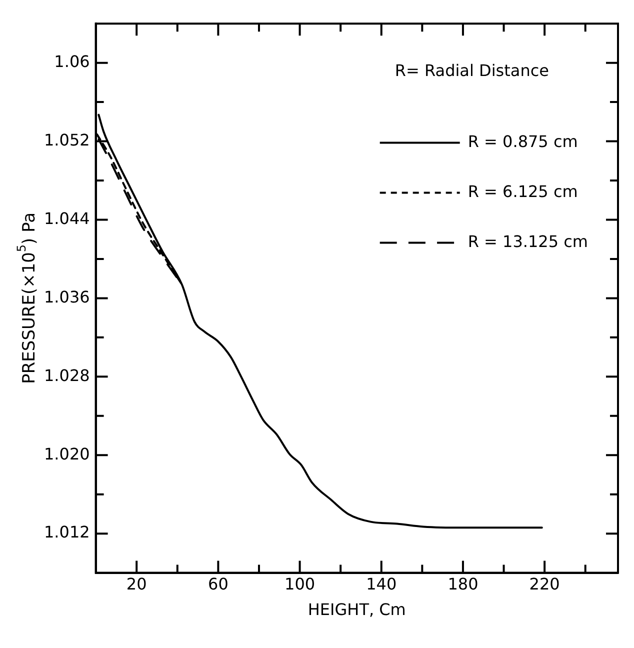 The height and width of the screenshot is (648, 634). I want to click on legend-label: R = 13.125 cm, so click(528, 241).